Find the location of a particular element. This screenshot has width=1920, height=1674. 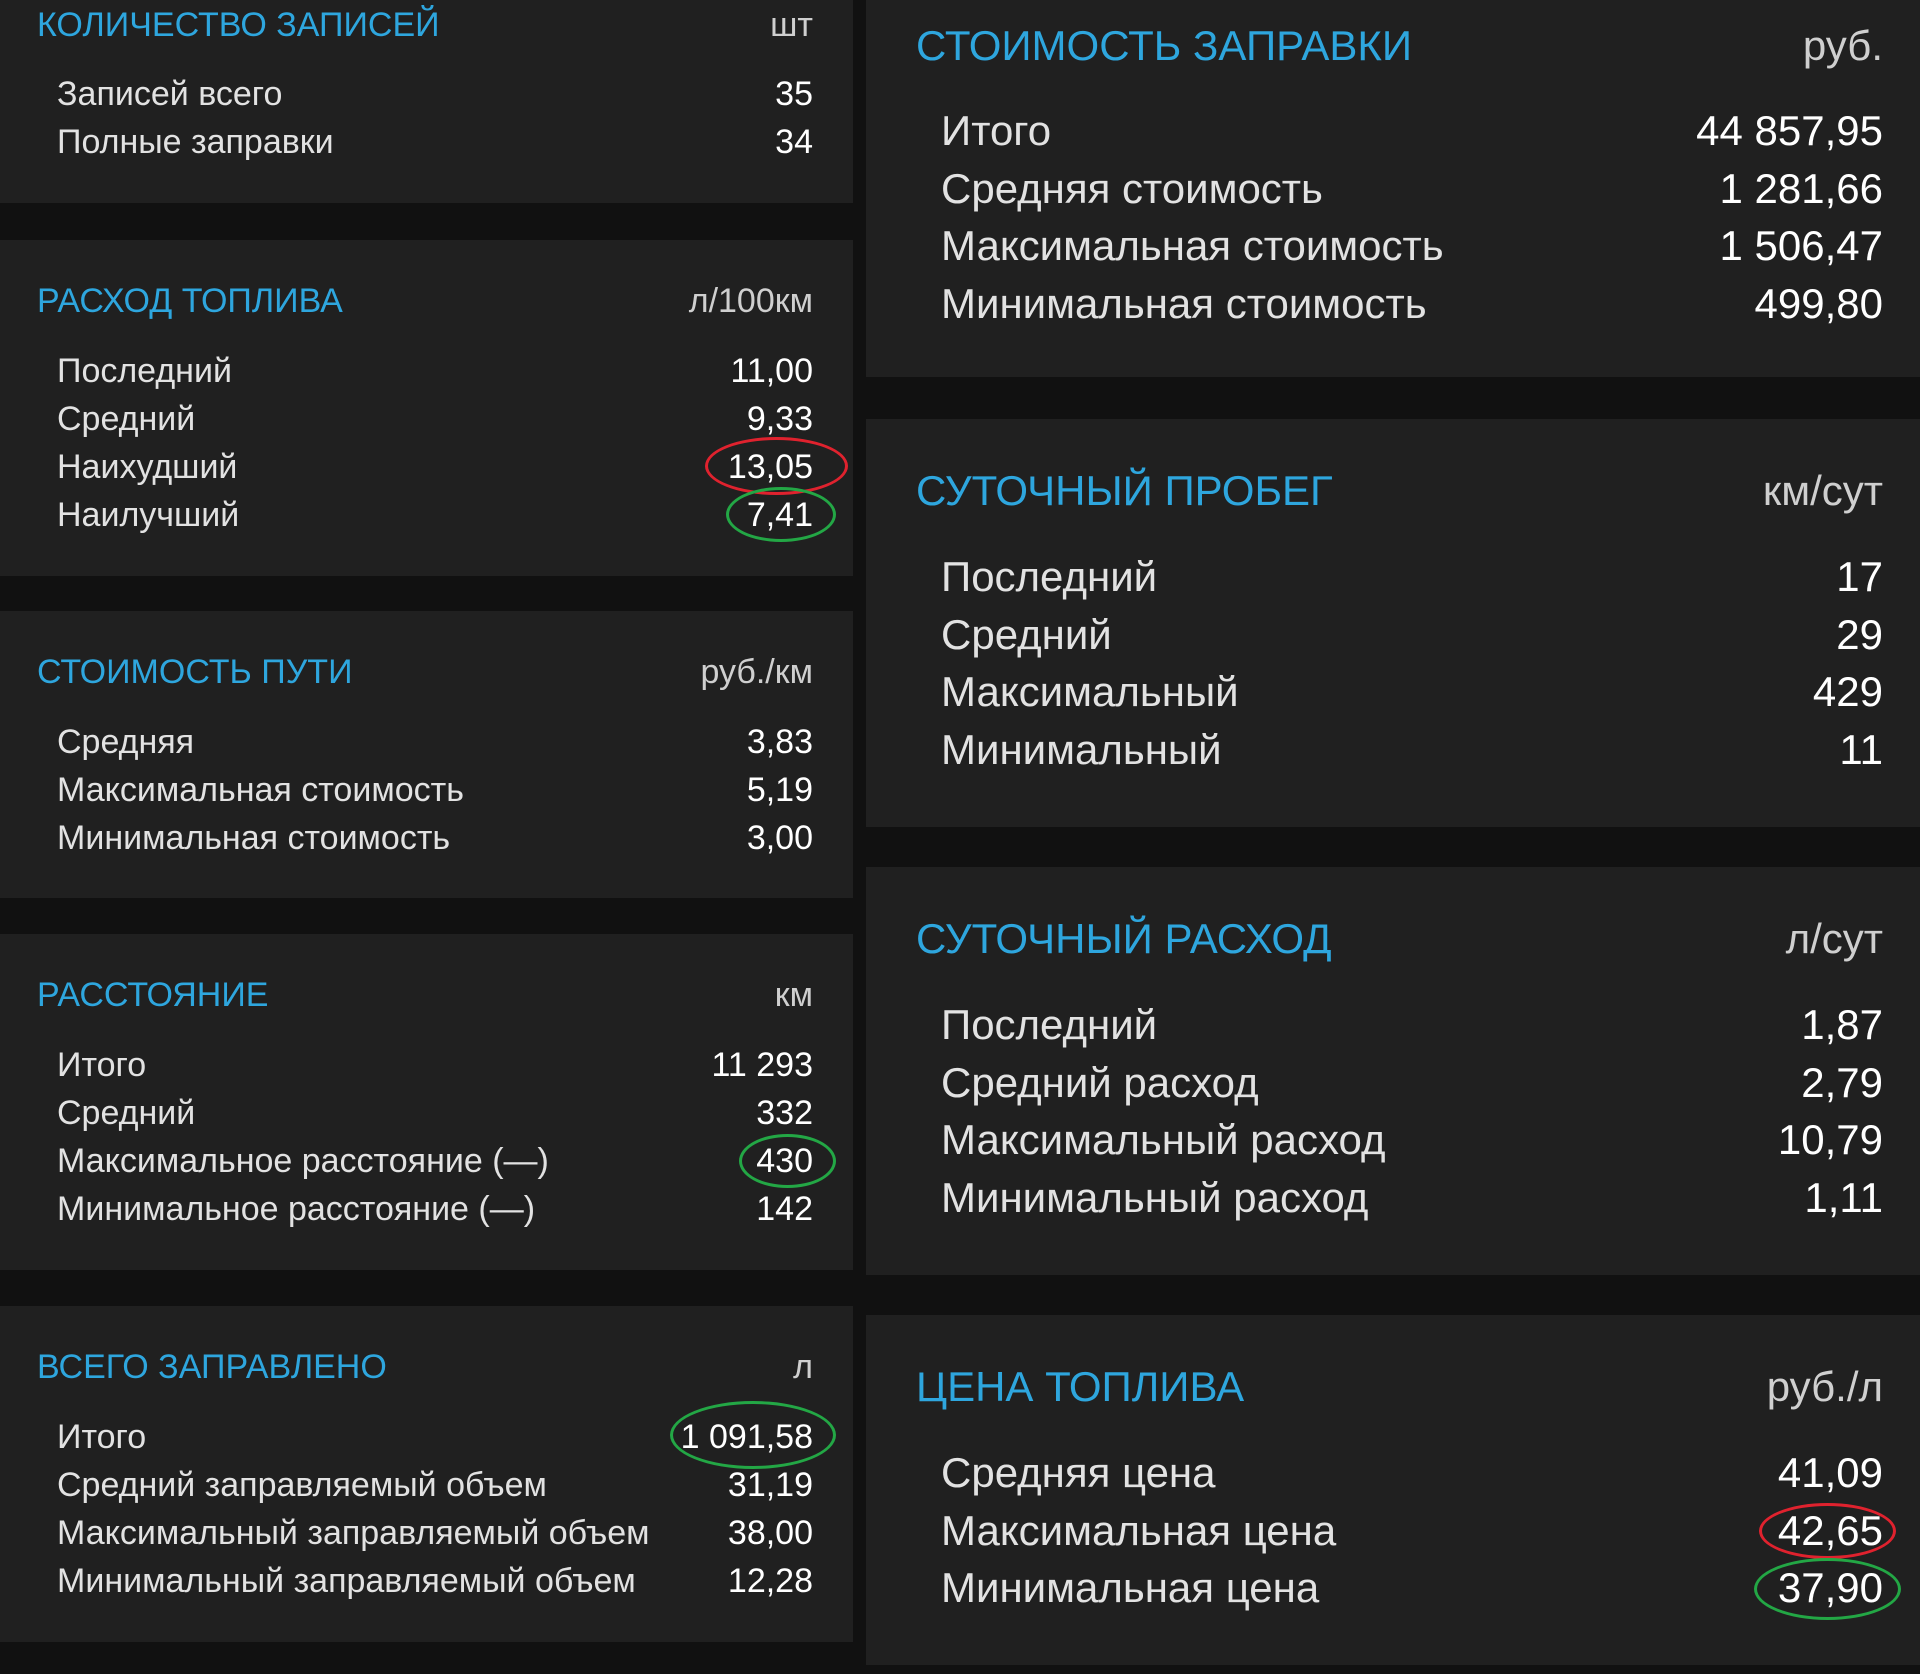

stat-label: Минимальное расстояние (—) is located at coordinates (296, 1208).